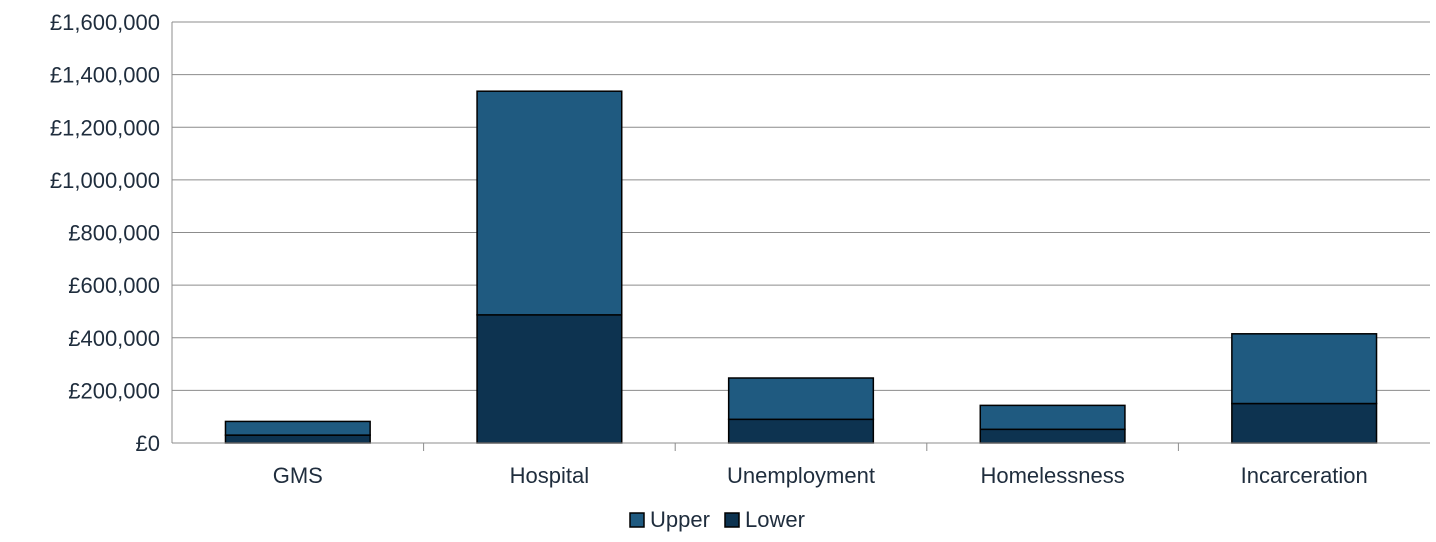 The height and width of the screenshot is (542, 1436). I want to click on bar-lower-hospital, so click(549, 379).